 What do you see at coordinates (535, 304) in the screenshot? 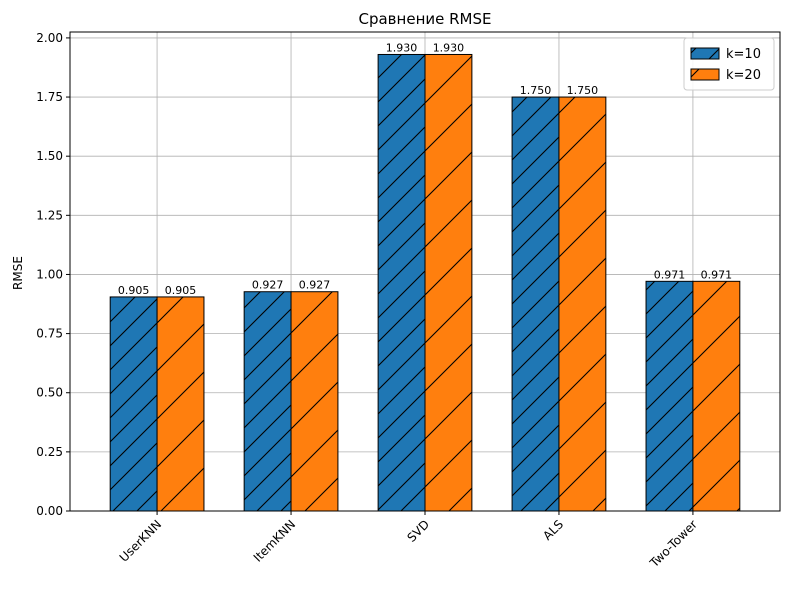
I see `bar-k=10-ALS` at bounding box center [535, 304].